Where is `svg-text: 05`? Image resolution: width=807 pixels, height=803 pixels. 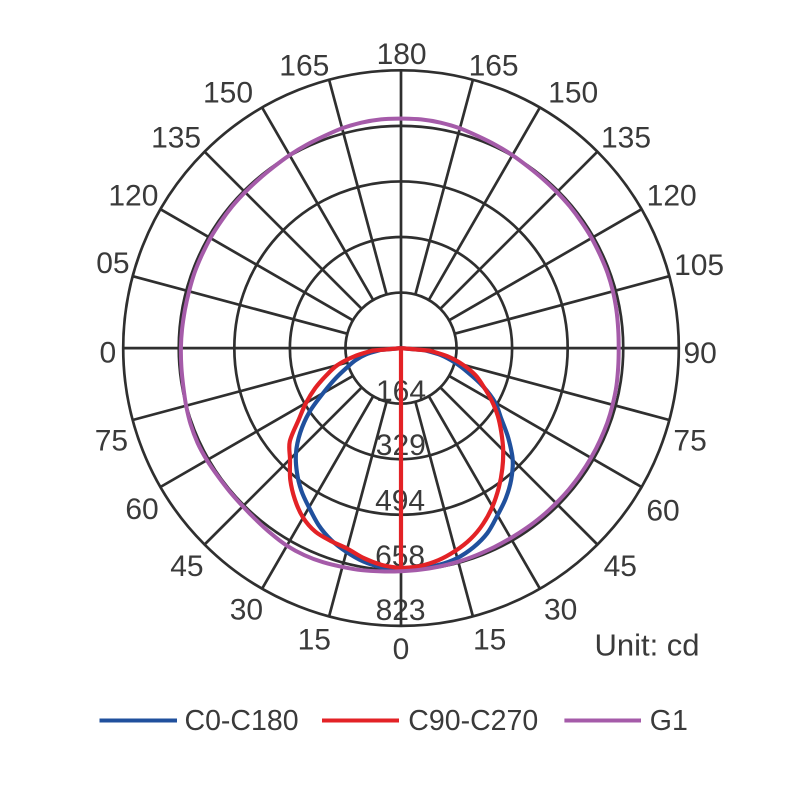 svg-text: 05 is located at coordinates (112, 263).